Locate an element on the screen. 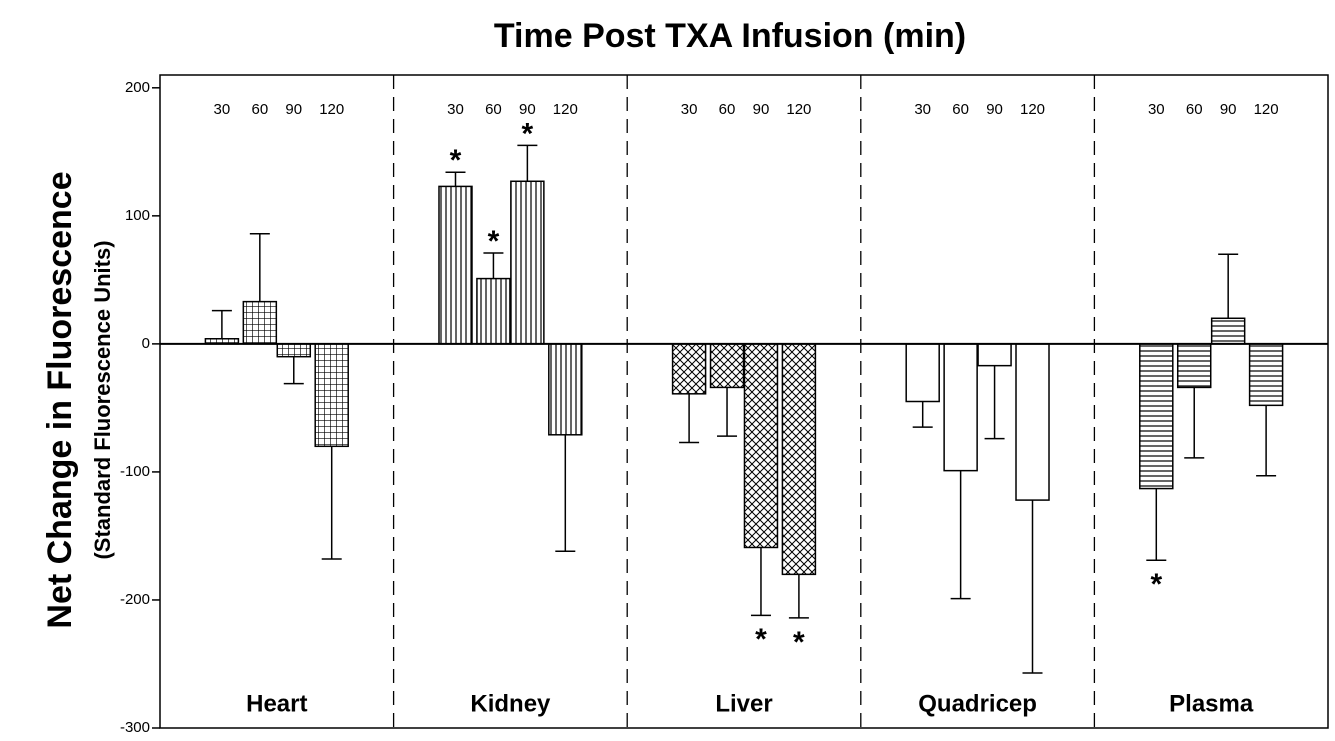 The width and height of the screenshot is (1335, 741). y-tick-label: 100 is located at coordinates (137, 215).